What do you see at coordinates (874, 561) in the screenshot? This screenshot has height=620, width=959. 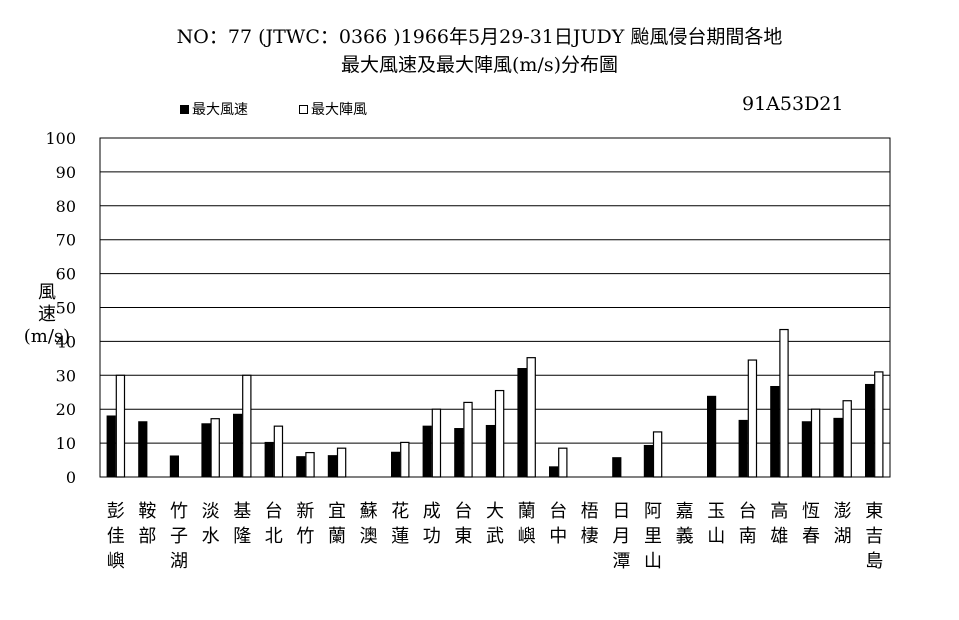 I see `x-tick-label-char: 島` at bounding box center [874, 561].